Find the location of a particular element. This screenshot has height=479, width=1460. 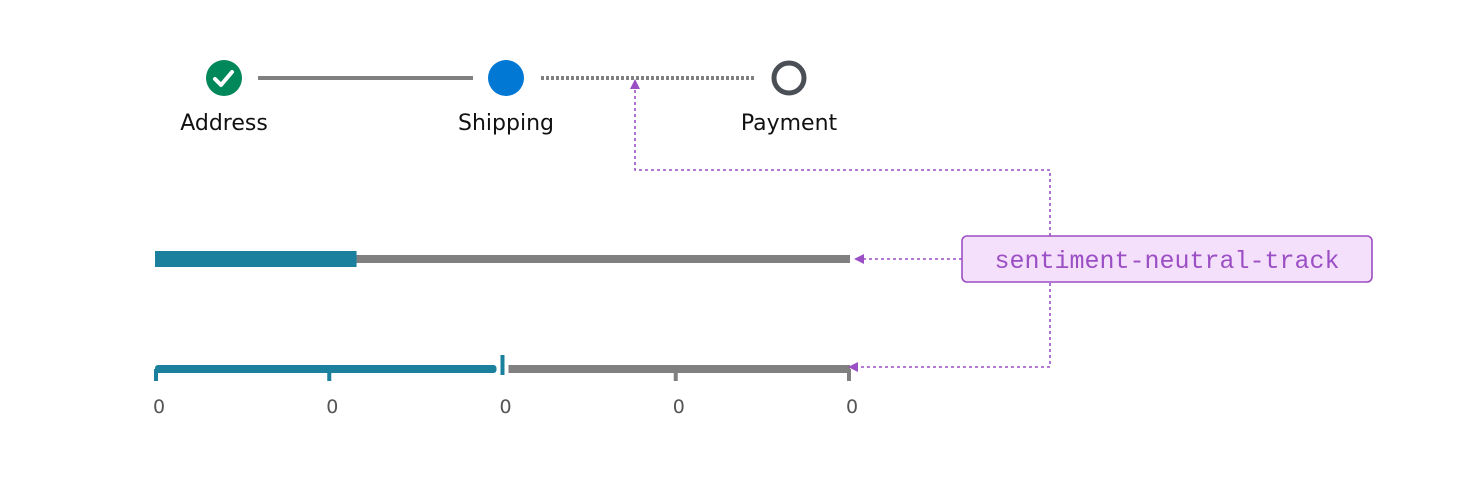

step-payment: Payment is located at coordinates (789, 98).